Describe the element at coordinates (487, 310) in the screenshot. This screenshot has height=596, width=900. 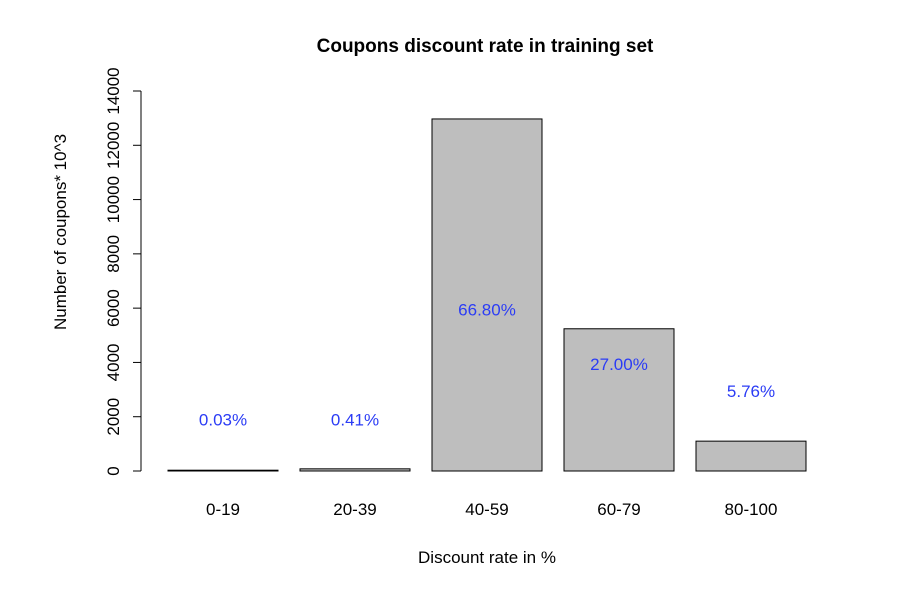
I see `data-label: 66.80%` at that location.